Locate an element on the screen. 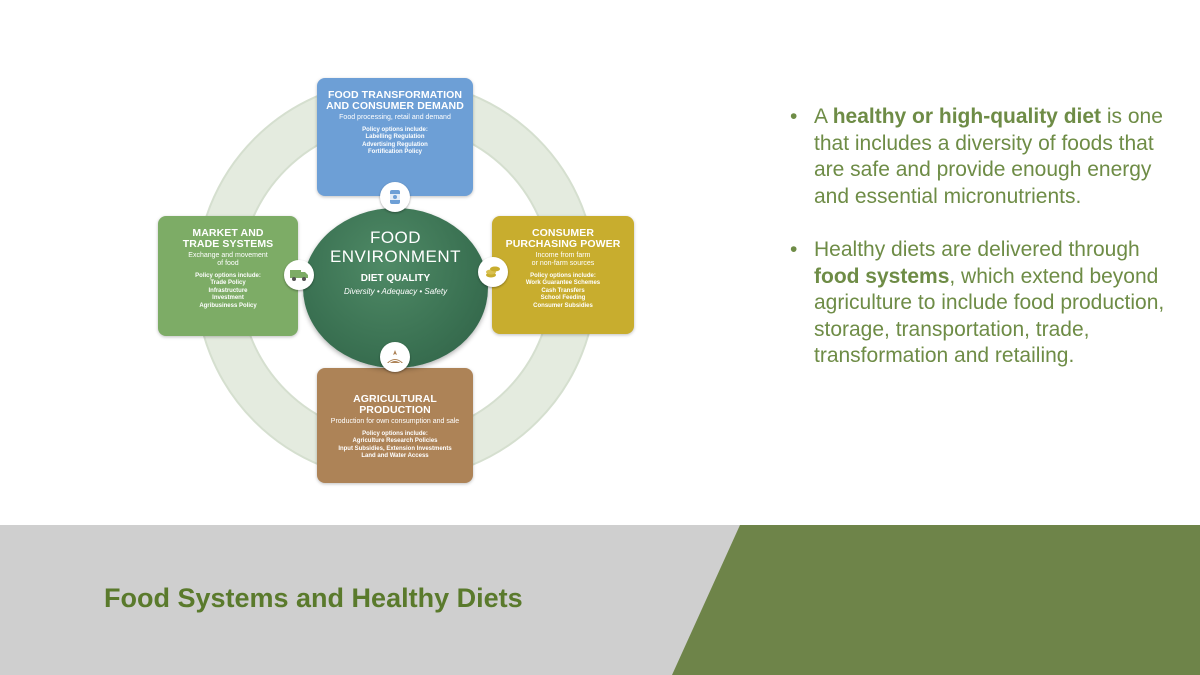  slide-title: Food Systems and Healthy Diets is located at coordinates (313, 598).